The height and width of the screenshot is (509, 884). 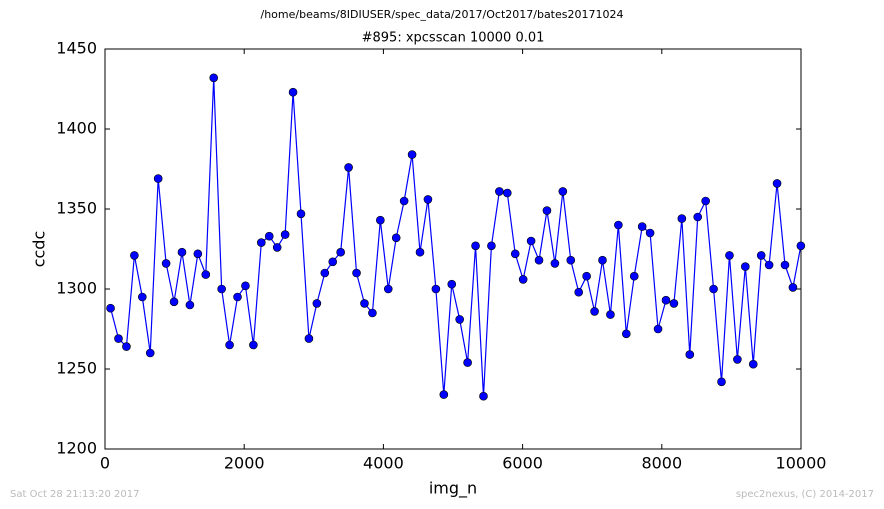 What do you see at coordinates (453, 489) in the screenshot?
I see `x-axis-label: img_n` at bounding box center [453, 489].